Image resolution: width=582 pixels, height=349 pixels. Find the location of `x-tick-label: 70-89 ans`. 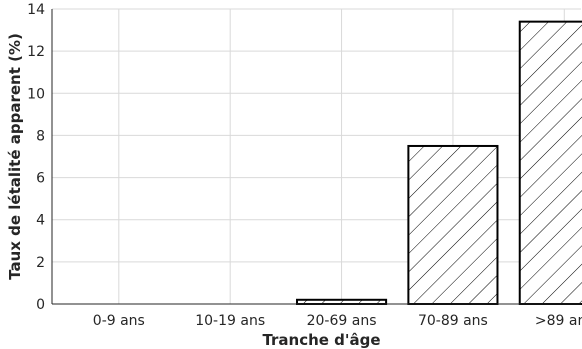

x-tick-label: 70-89 ans is located at coordinates (453, 321).